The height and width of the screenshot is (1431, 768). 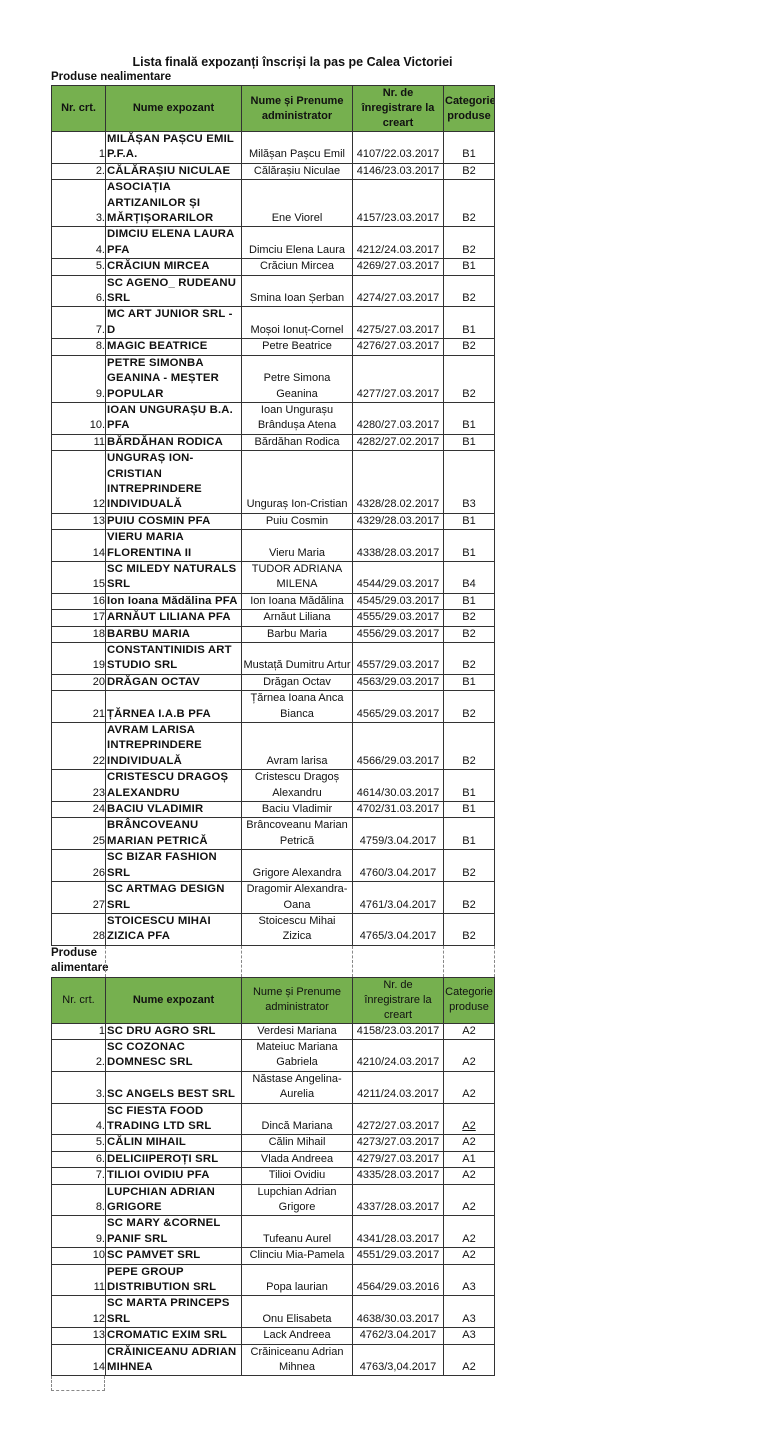 I want to click on exhibitor-name: BACIU VLADIMIR, so click(x=173, y=810).